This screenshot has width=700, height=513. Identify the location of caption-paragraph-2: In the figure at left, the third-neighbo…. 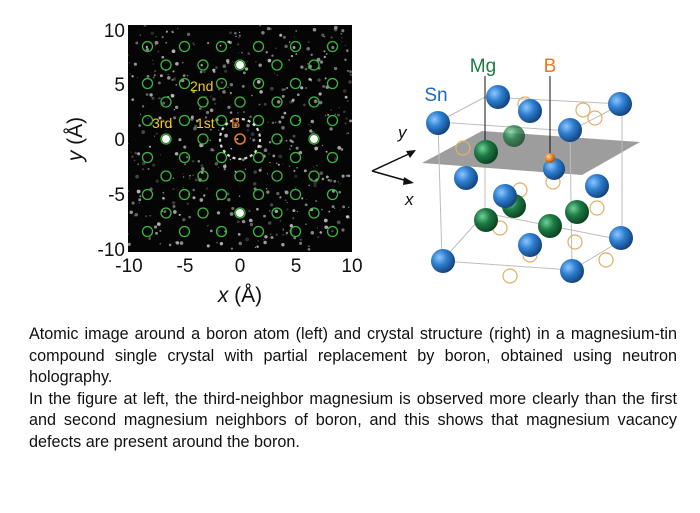
(353, 420).